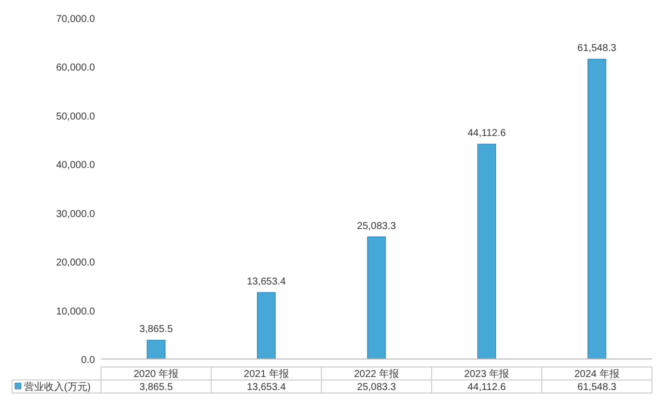 This screenshot has height=406, width=663. Describe the element at coordinates (156, 330) in the screenshot. I see `text: 3,865.5` at that location.